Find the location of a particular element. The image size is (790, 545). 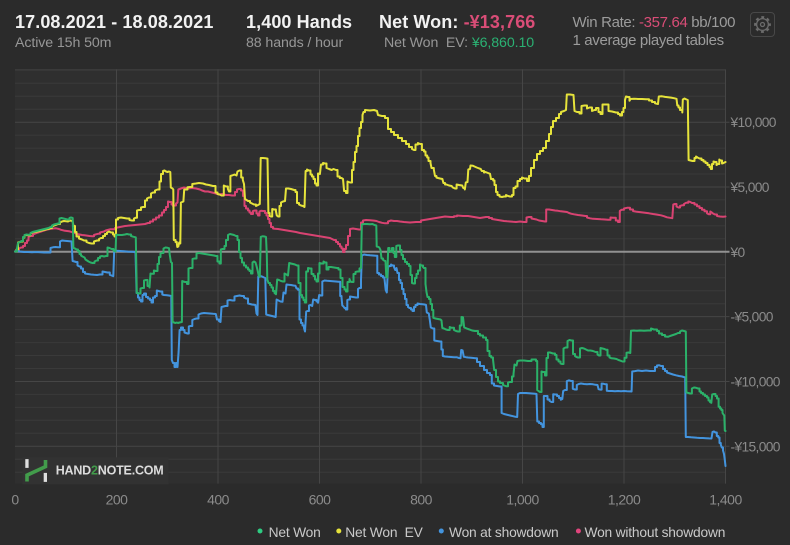

svg-text: Net Won is located at coordinates (295, 532).